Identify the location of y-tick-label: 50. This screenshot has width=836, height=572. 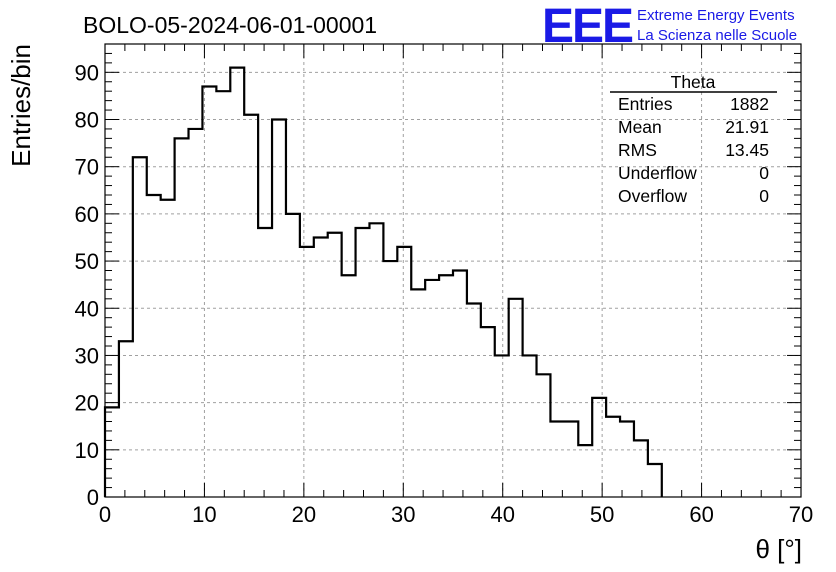
(87, 261).